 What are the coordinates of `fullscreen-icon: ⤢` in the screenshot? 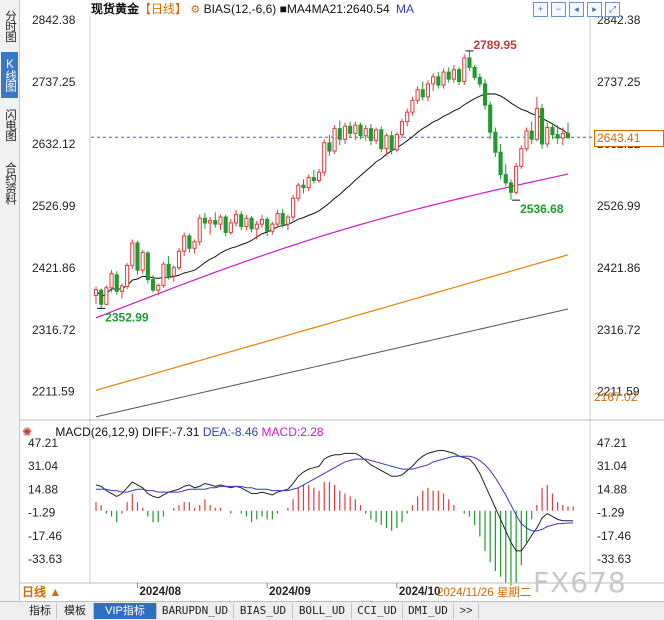 It's located at (612, 9).